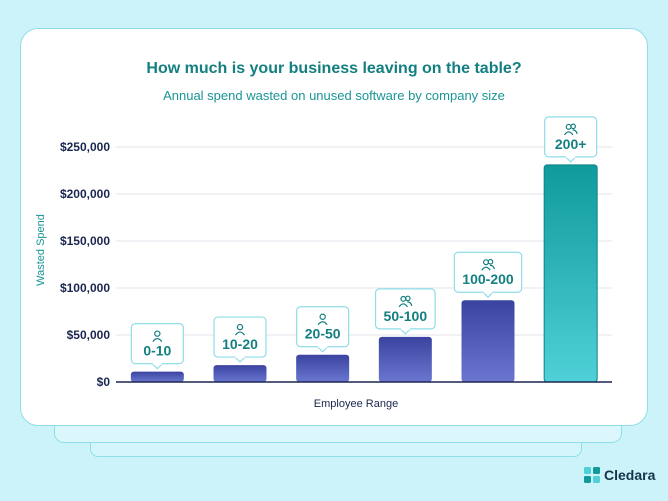  Describe the element at coordinates (85, 288) in the screenshot. I see `y-tick-label: $100,000` at that location.